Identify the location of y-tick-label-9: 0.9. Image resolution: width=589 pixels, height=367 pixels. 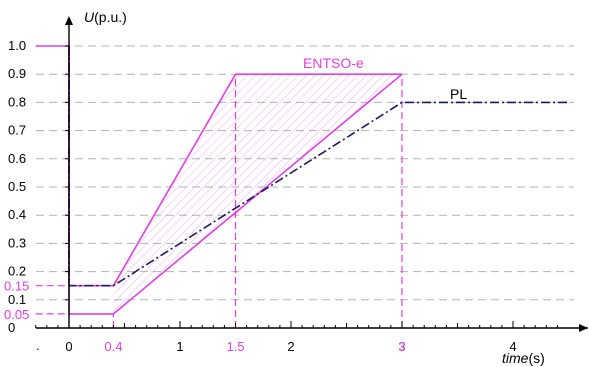
(17, 73).